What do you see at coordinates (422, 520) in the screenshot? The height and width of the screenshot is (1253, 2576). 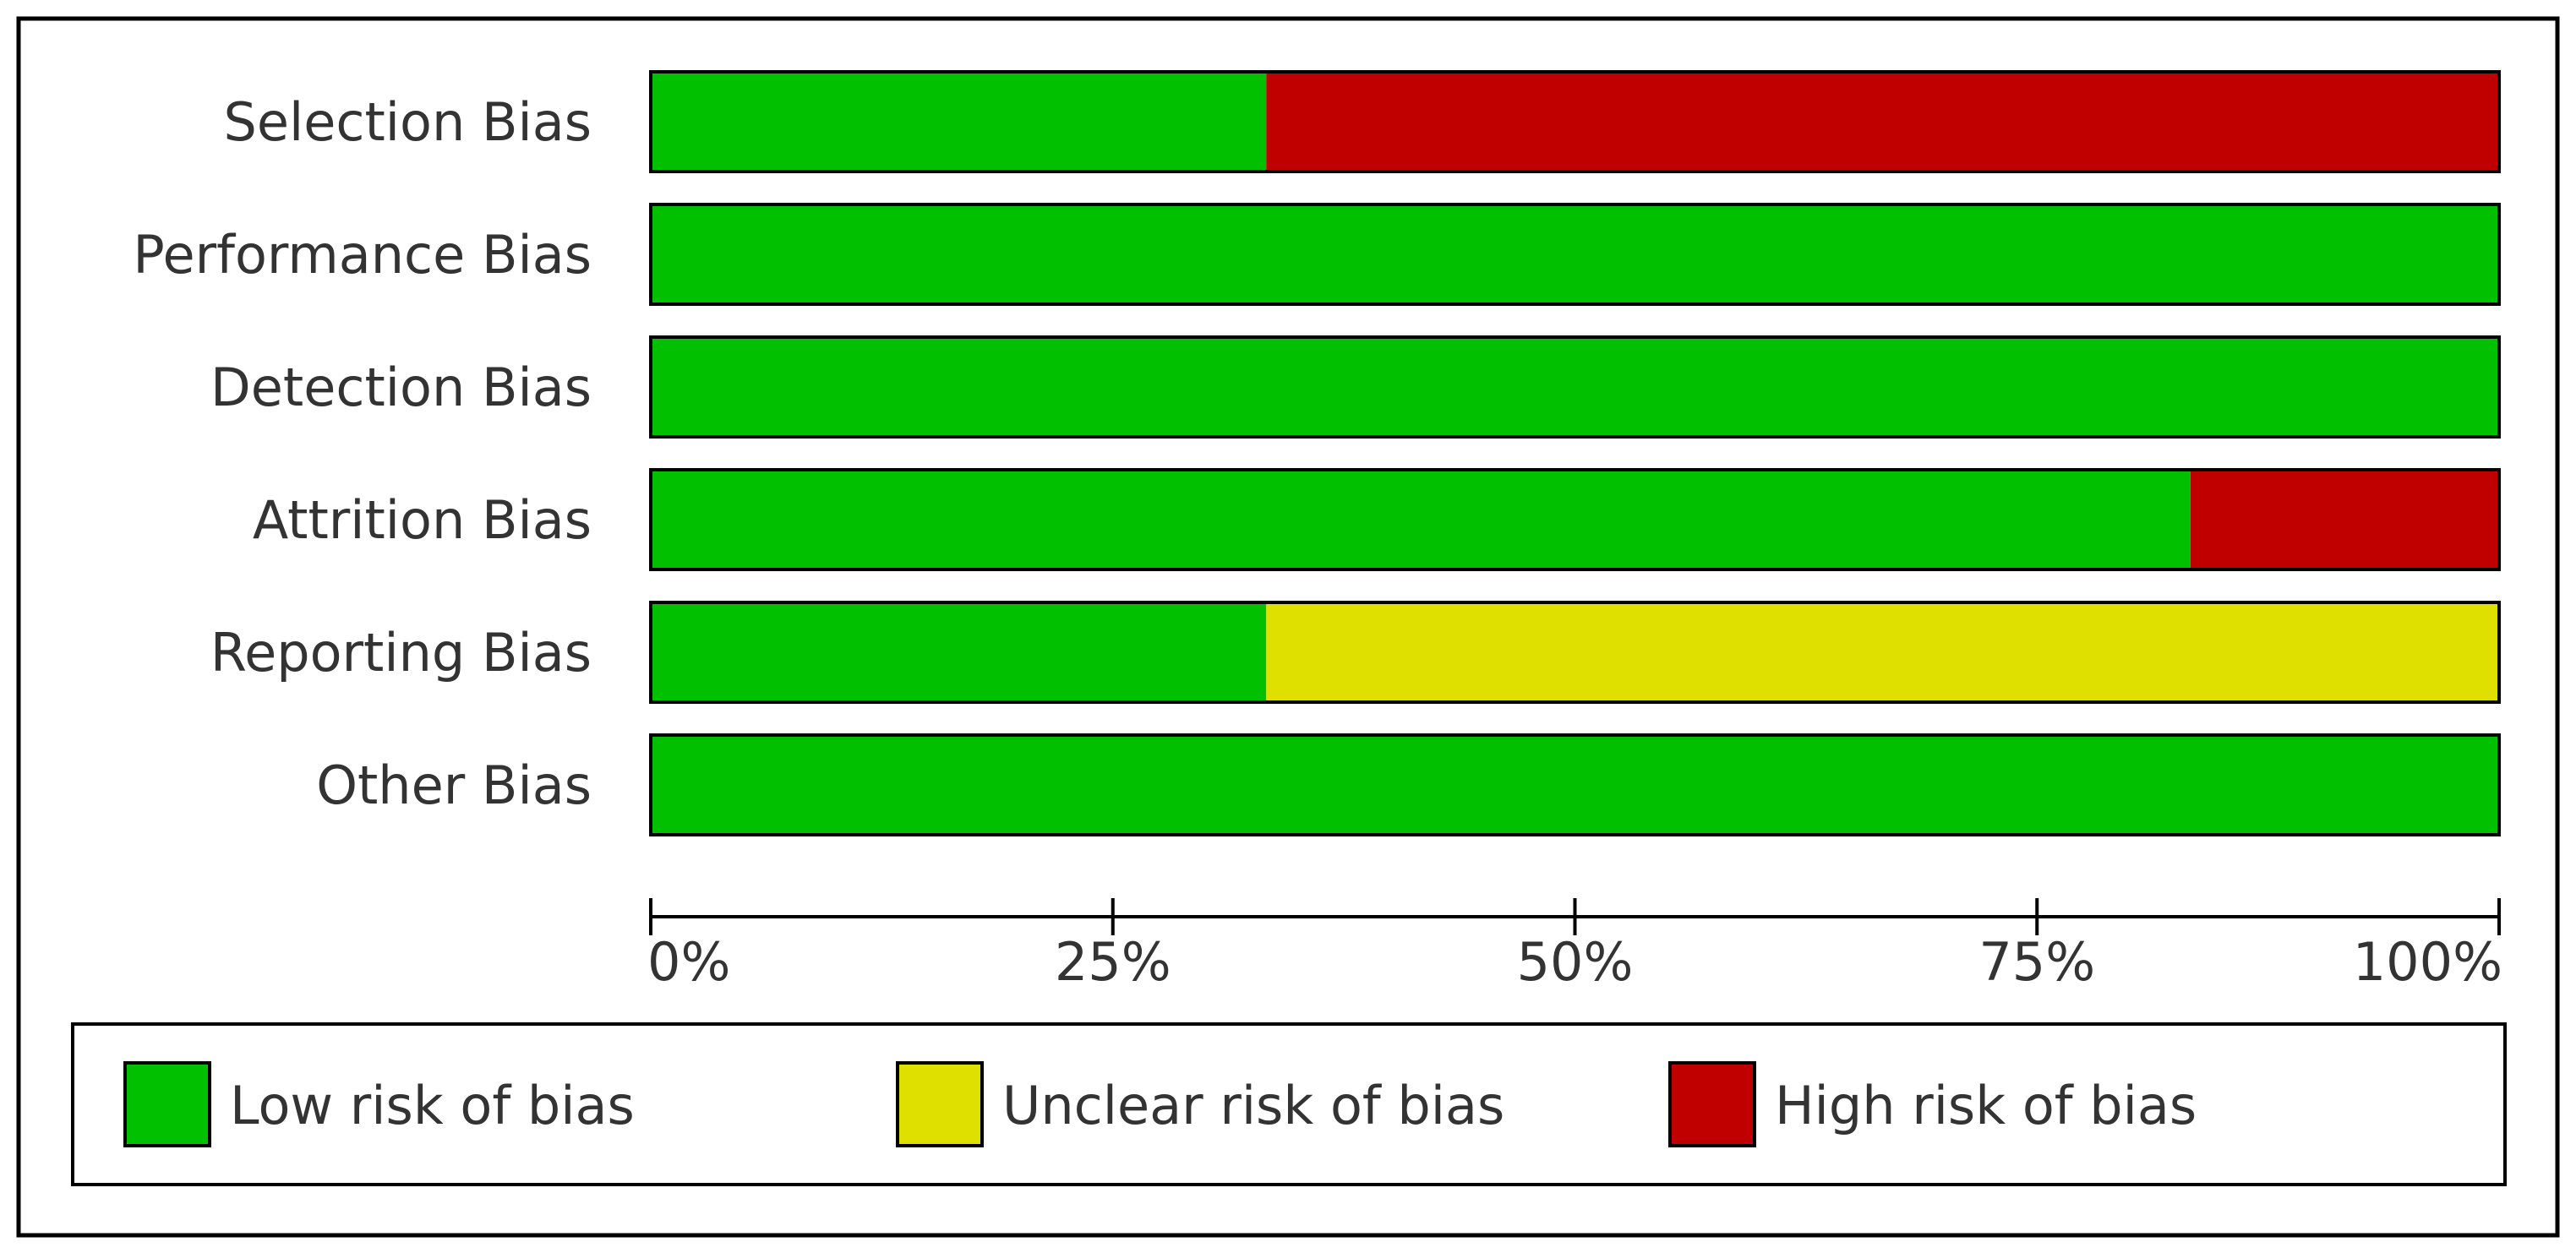 I see `category-label: Attrition Bias` at bounding box center [422, 520].